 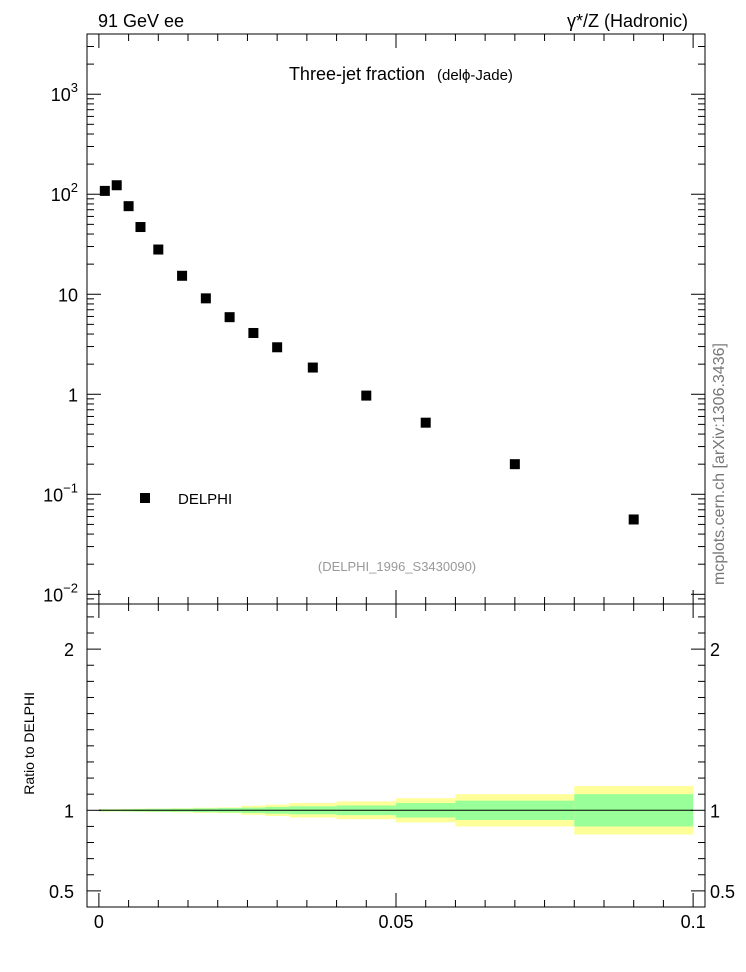 I want to click on y-tick-label: 10², so click(x=64, y=192).